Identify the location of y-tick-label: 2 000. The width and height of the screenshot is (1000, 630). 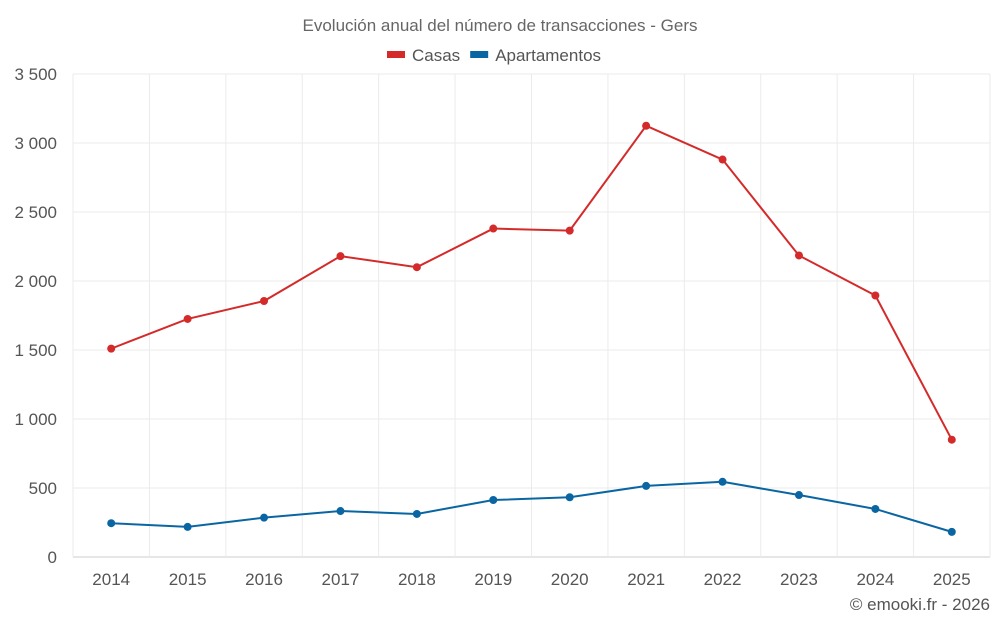
(35, 281).